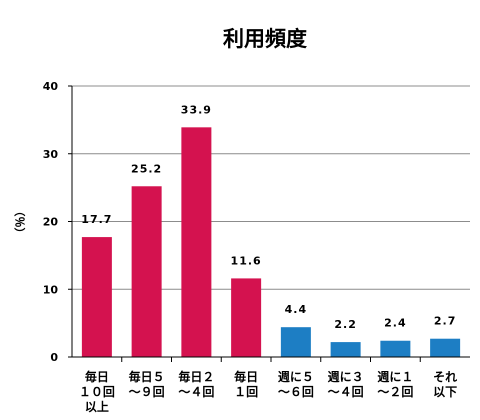  What do you see at coordinates (97, 406) in the screenshot?
I see `x-category-label: 以上` at bounding box center [97, 406].